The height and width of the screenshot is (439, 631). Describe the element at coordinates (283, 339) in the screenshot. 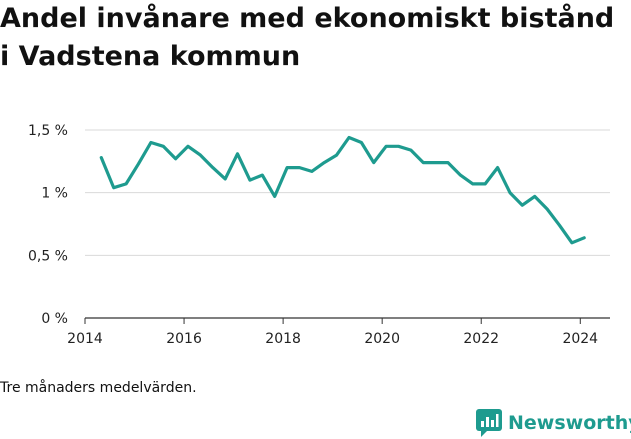

I see `x-tick-label: 2018` at that location.